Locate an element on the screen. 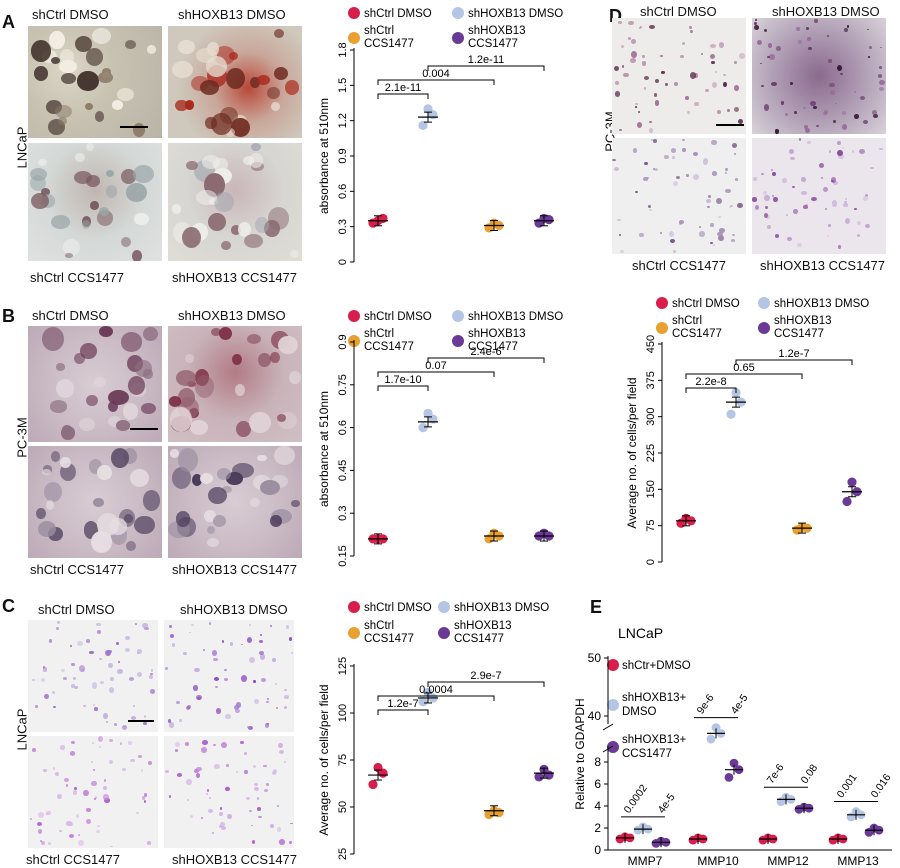  caption-d-hox-dmso: shHOXB13 DMSO is located at coordinates (826, 11).